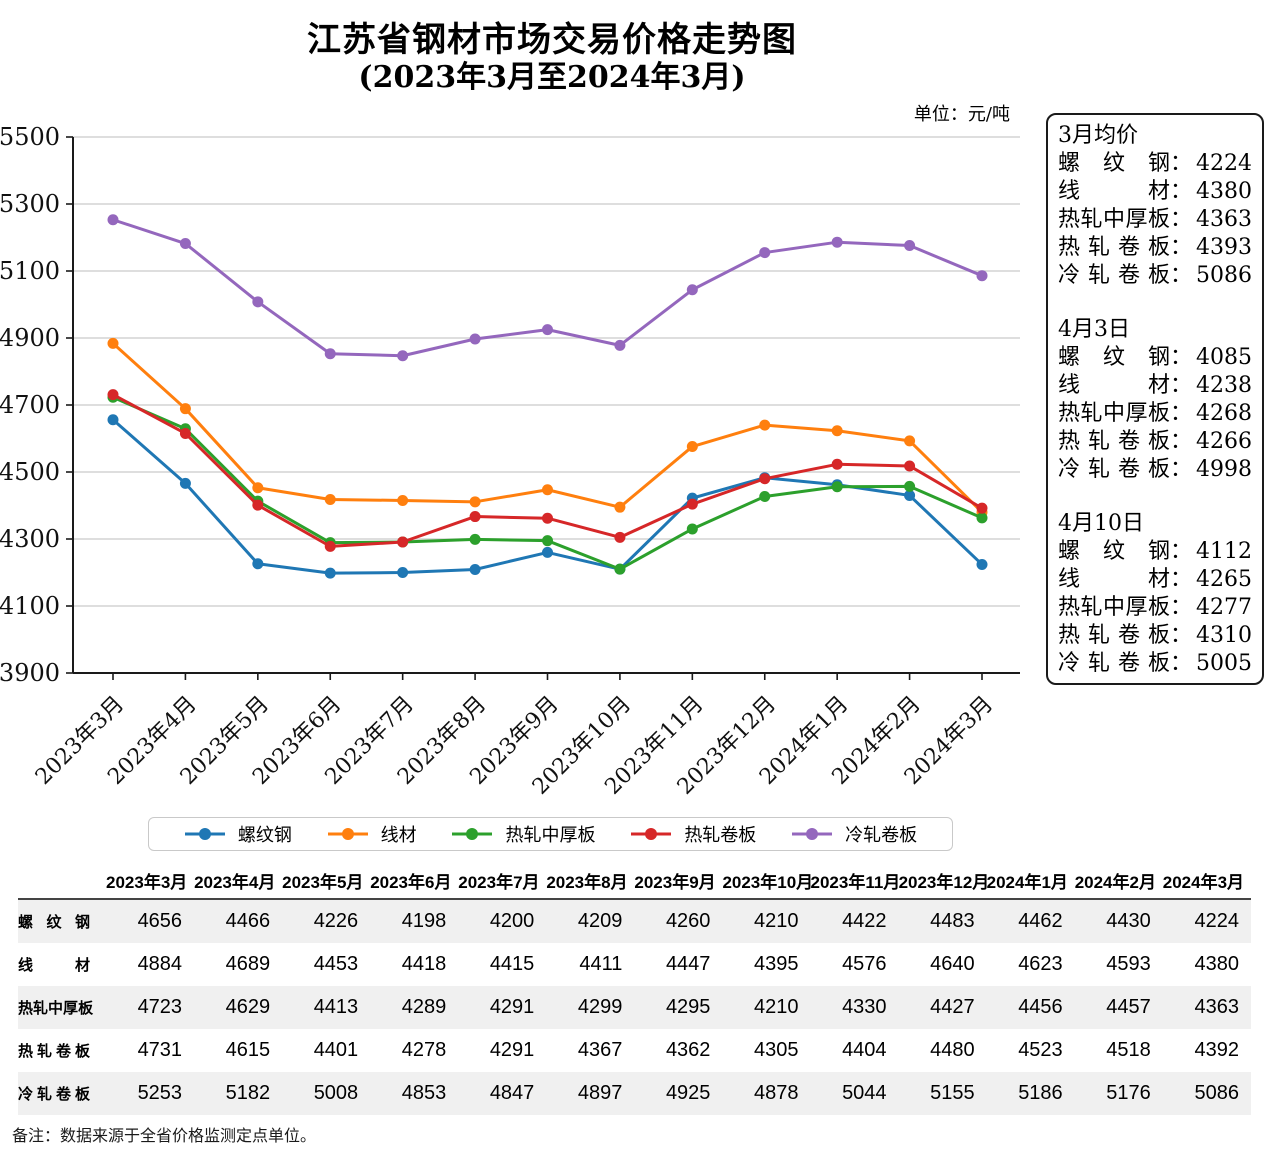 The width and height of the screenshot is (1269, 1161). I want to click on y-axis-tick-label: 4100, so click(30, 606).